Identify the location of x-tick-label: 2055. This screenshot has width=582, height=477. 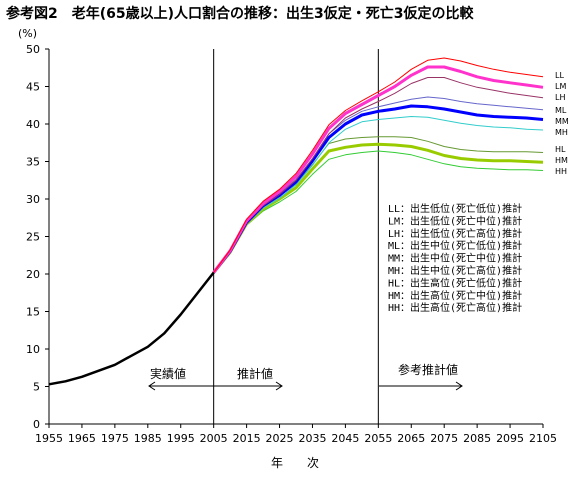
(378, 438).